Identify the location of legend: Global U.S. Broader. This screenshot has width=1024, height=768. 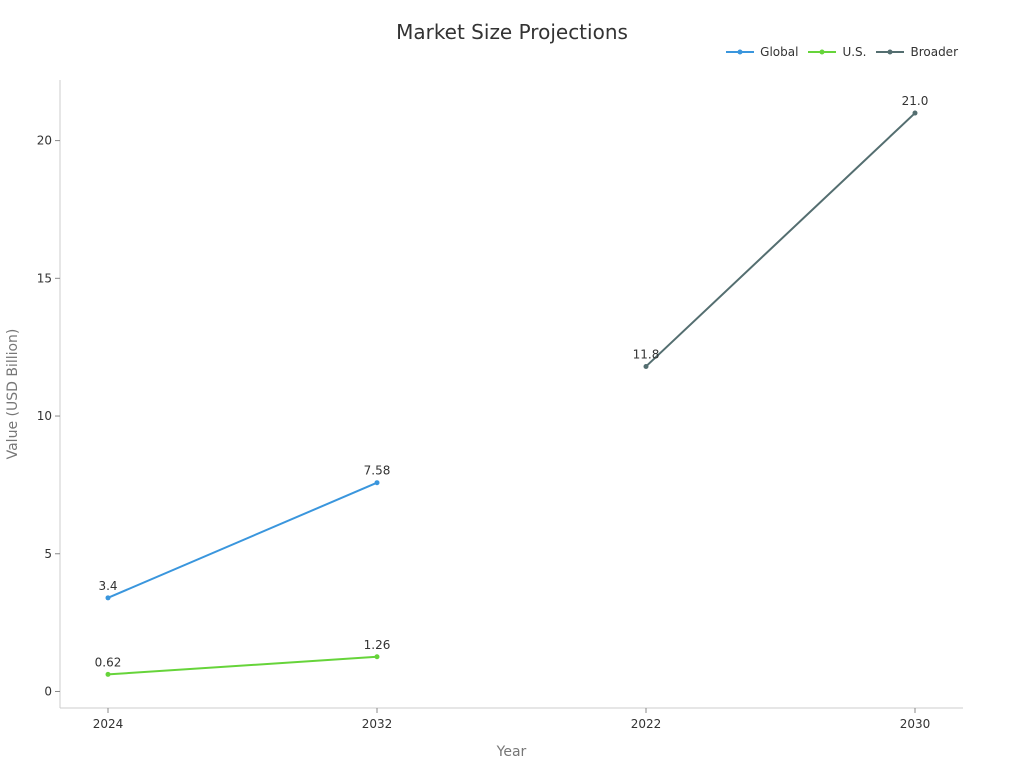
(842, 52).